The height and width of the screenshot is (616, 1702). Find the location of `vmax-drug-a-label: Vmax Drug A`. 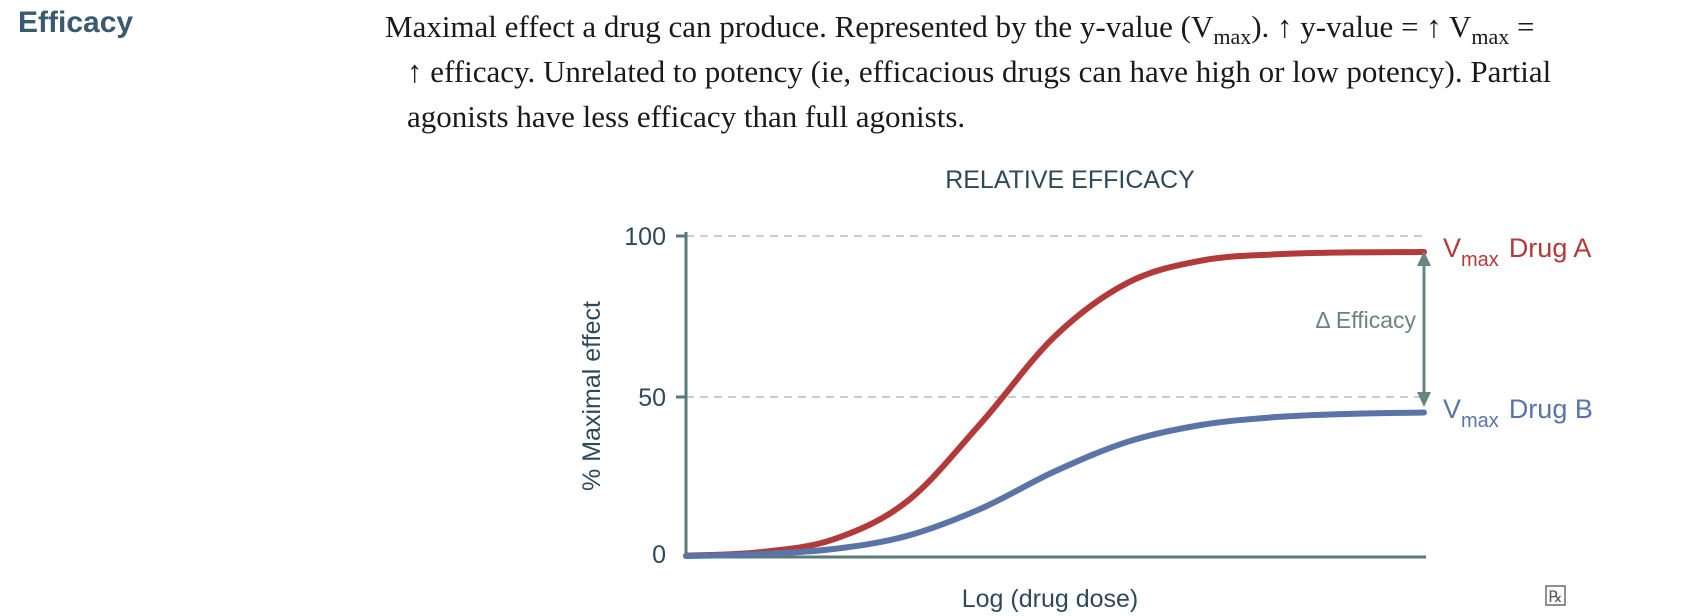

vmax-drug-a-label: Vmax Drug A is located at coordinates (1517, 252).